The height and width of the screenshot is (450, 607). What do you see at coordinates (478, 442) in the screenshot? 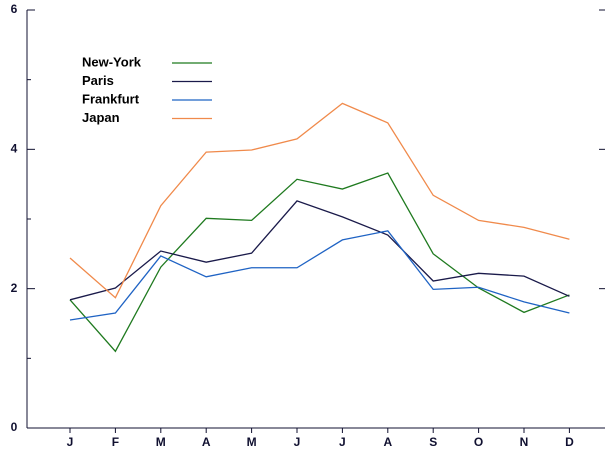
I see `x-tick-label: O` at bounding box center [478, 442].